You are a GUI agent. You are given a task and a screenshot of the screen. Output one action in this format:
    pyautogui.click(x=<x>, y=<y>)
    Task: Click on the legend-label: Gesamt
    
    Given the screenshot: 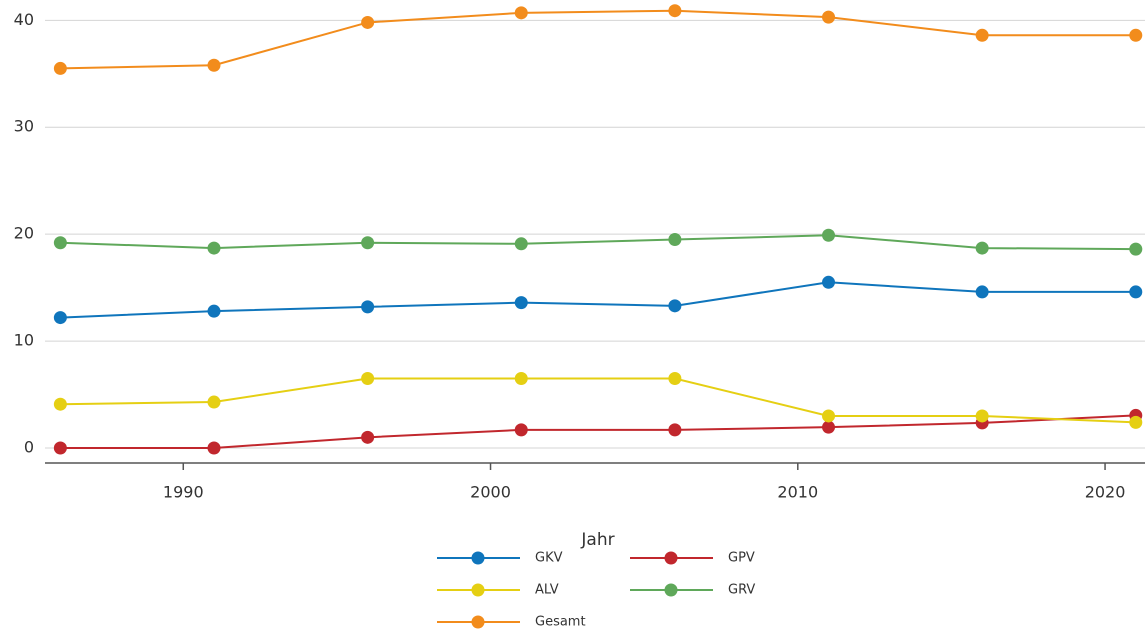 What is the action you would take?
    pyautogui.click(x=560, y=622)
    